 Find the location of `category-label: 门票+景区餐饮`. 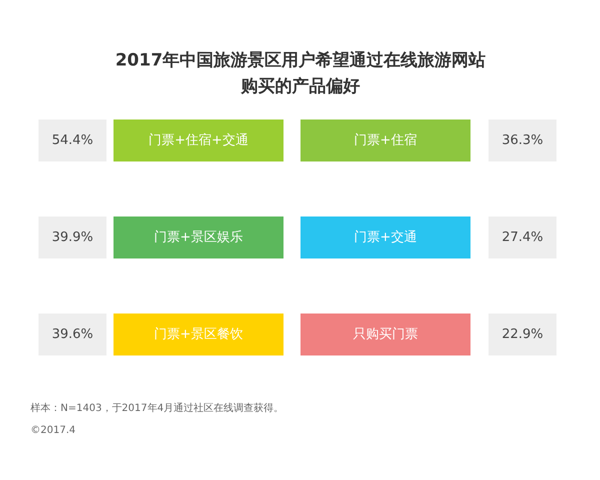

category-label: 门票+景区餐饮 is located at coordinates (198, 334).